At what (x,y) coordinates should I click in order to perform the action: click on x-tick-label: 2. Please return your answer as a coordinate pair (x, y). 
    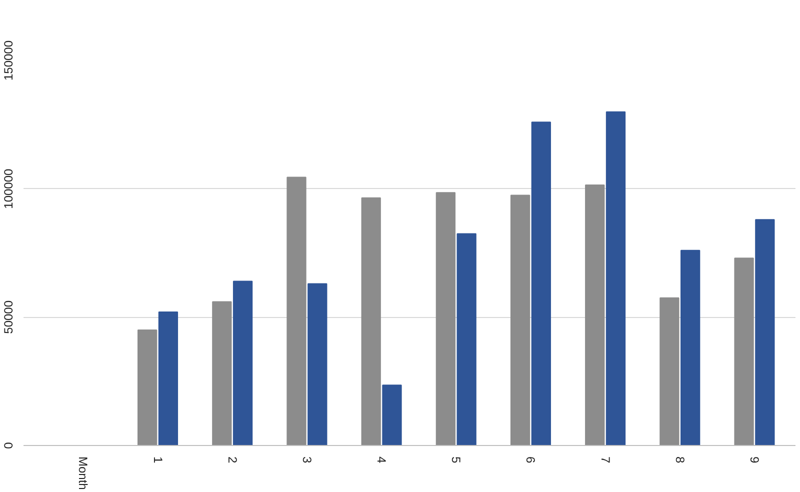
    Looking at the image, I should click on (232, 460).